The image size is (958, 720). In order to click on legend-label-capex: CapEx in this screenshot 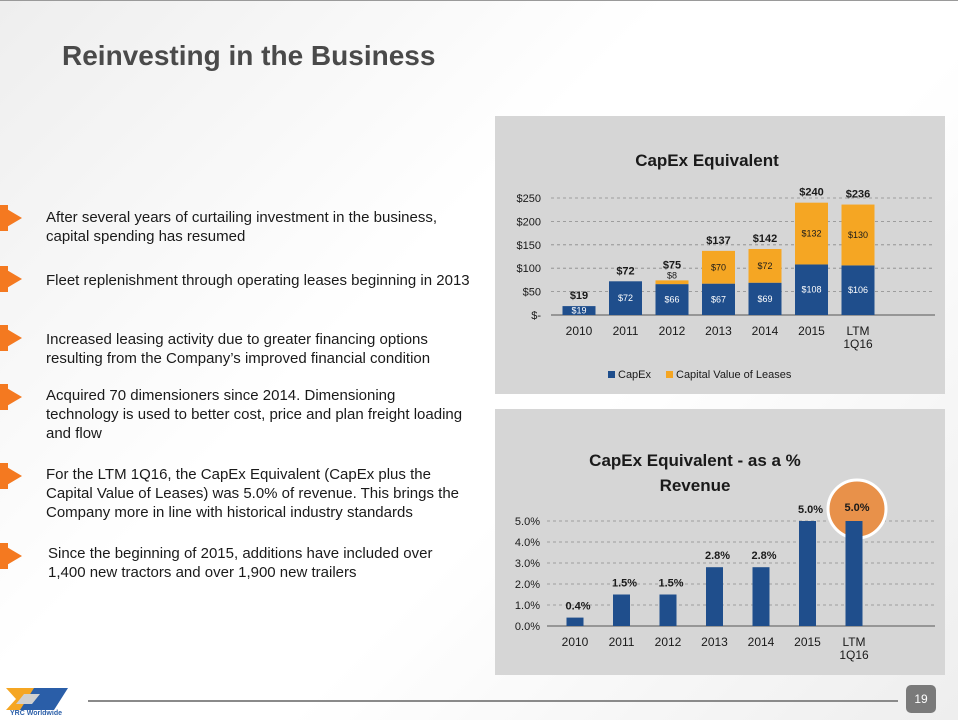, I will do `click(635, 375)`.